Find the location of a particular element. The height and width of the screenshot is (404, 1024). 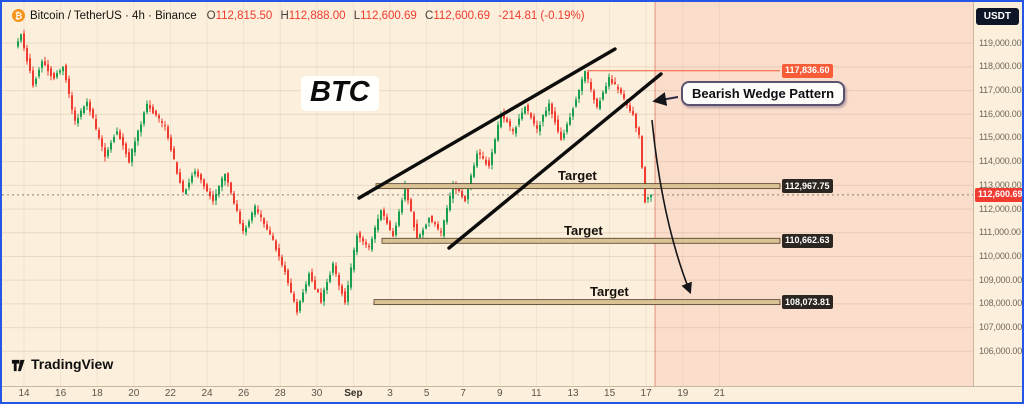

price-tick: 119,000.00 is located at coordinates (1000, 42).